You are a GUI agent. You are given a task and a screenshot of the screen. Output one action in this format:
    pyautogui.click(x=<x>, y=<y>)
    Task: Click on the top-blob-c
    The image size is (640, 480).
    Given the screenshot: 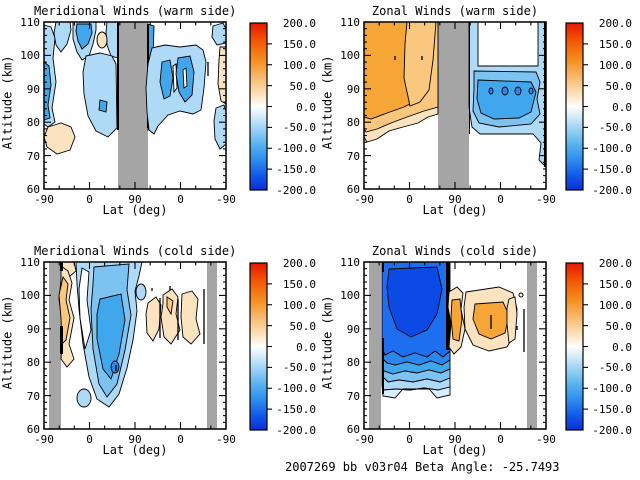 What is the action you would take?
    pyautogui.click(x=112, y=40)
    